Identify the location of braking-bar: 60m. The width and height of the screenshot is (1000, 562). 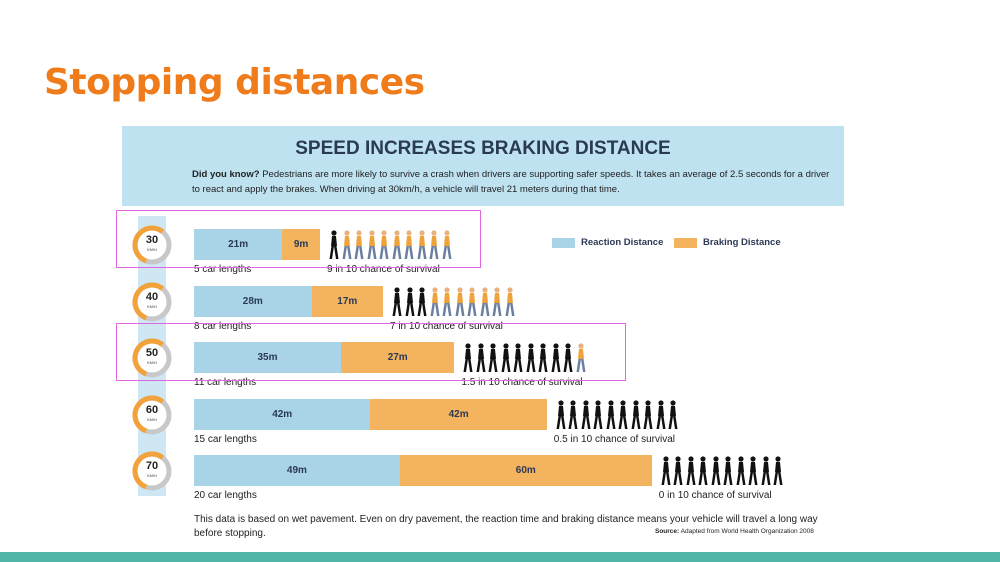
(525, 470).